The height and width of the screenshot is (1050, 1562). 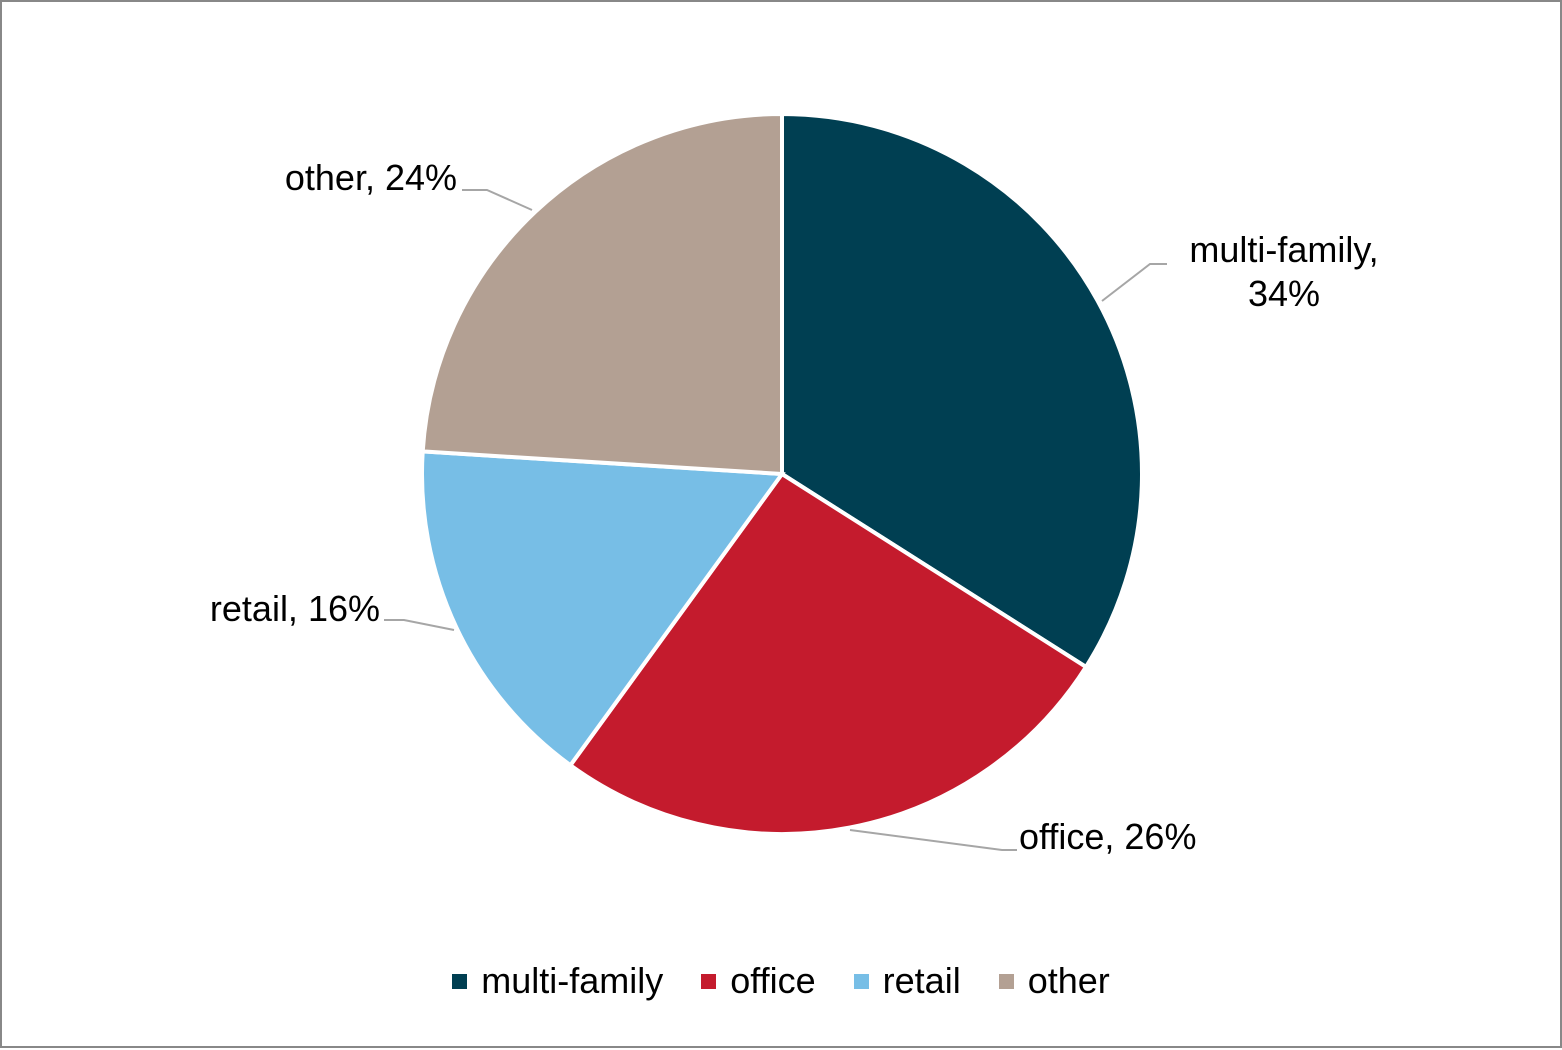 I want to click on legend-item: retail, so click(x=907, y=981).